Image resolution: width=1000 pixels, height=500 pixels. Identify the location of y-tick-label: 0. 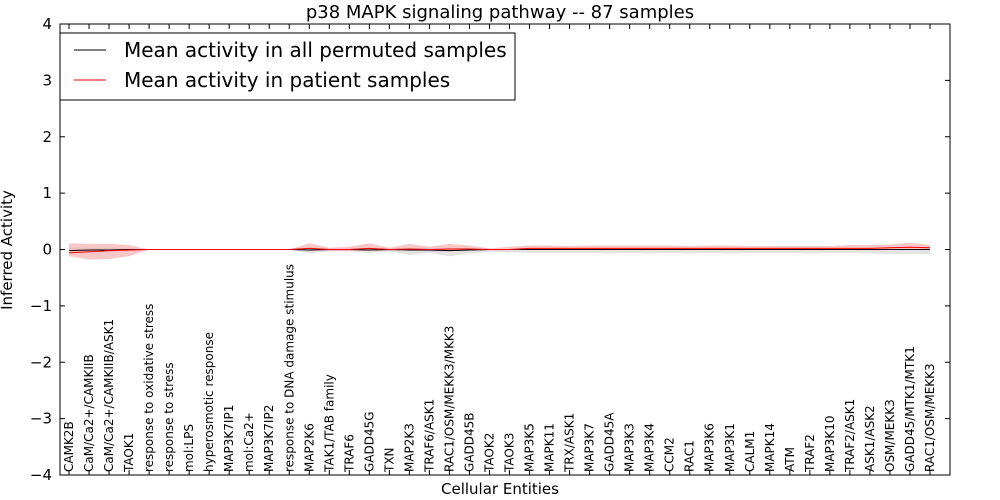
(47, 250).